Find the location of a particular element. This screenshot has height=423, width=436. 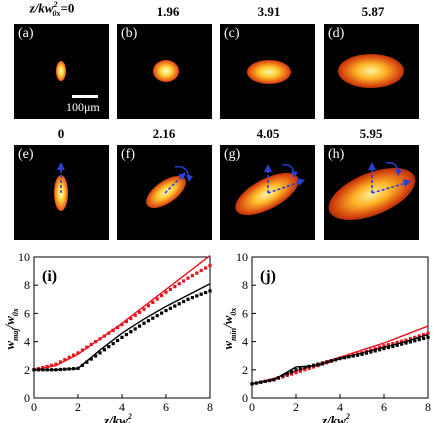

x-tick-label: 6 is located at coordinates (384, 407).